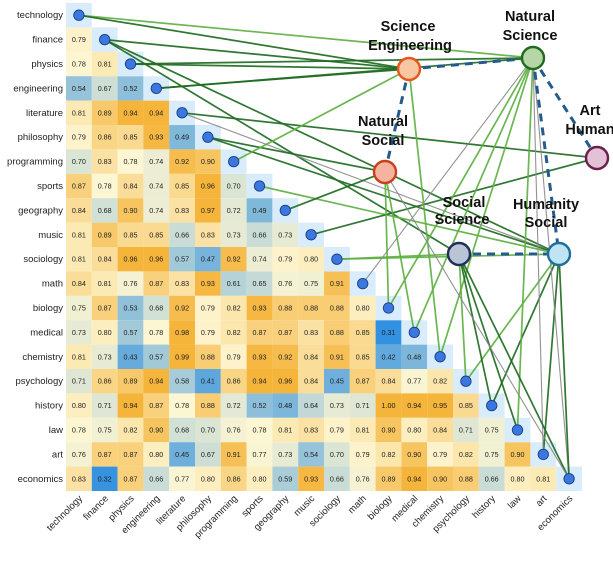 The width and height of the screenshot is (613, 565). What do you see at coordinates (130, 405) in the screenshot?
I see `cell-history-physics` at bounding box center [130, 405].